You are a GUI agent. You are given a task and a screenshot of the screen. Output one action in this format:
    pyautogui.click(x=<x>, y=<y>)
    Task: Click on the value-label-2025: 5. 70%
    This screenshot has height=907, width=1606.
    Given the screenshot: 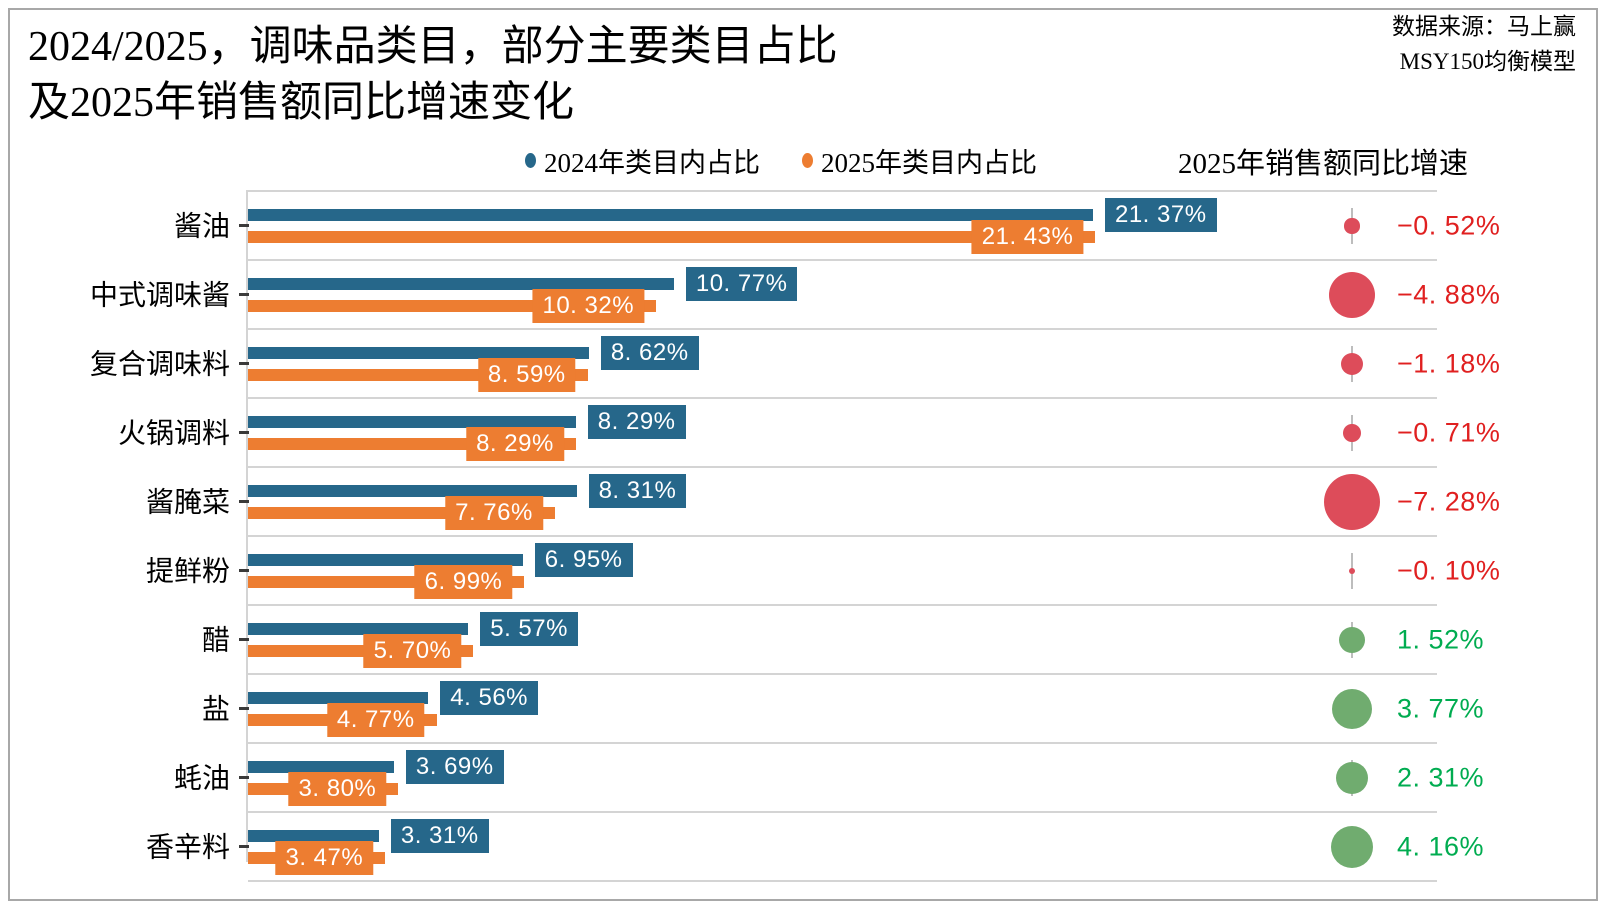 What is the action you would take?
    pyautogui.click(x=412, y=651)
    